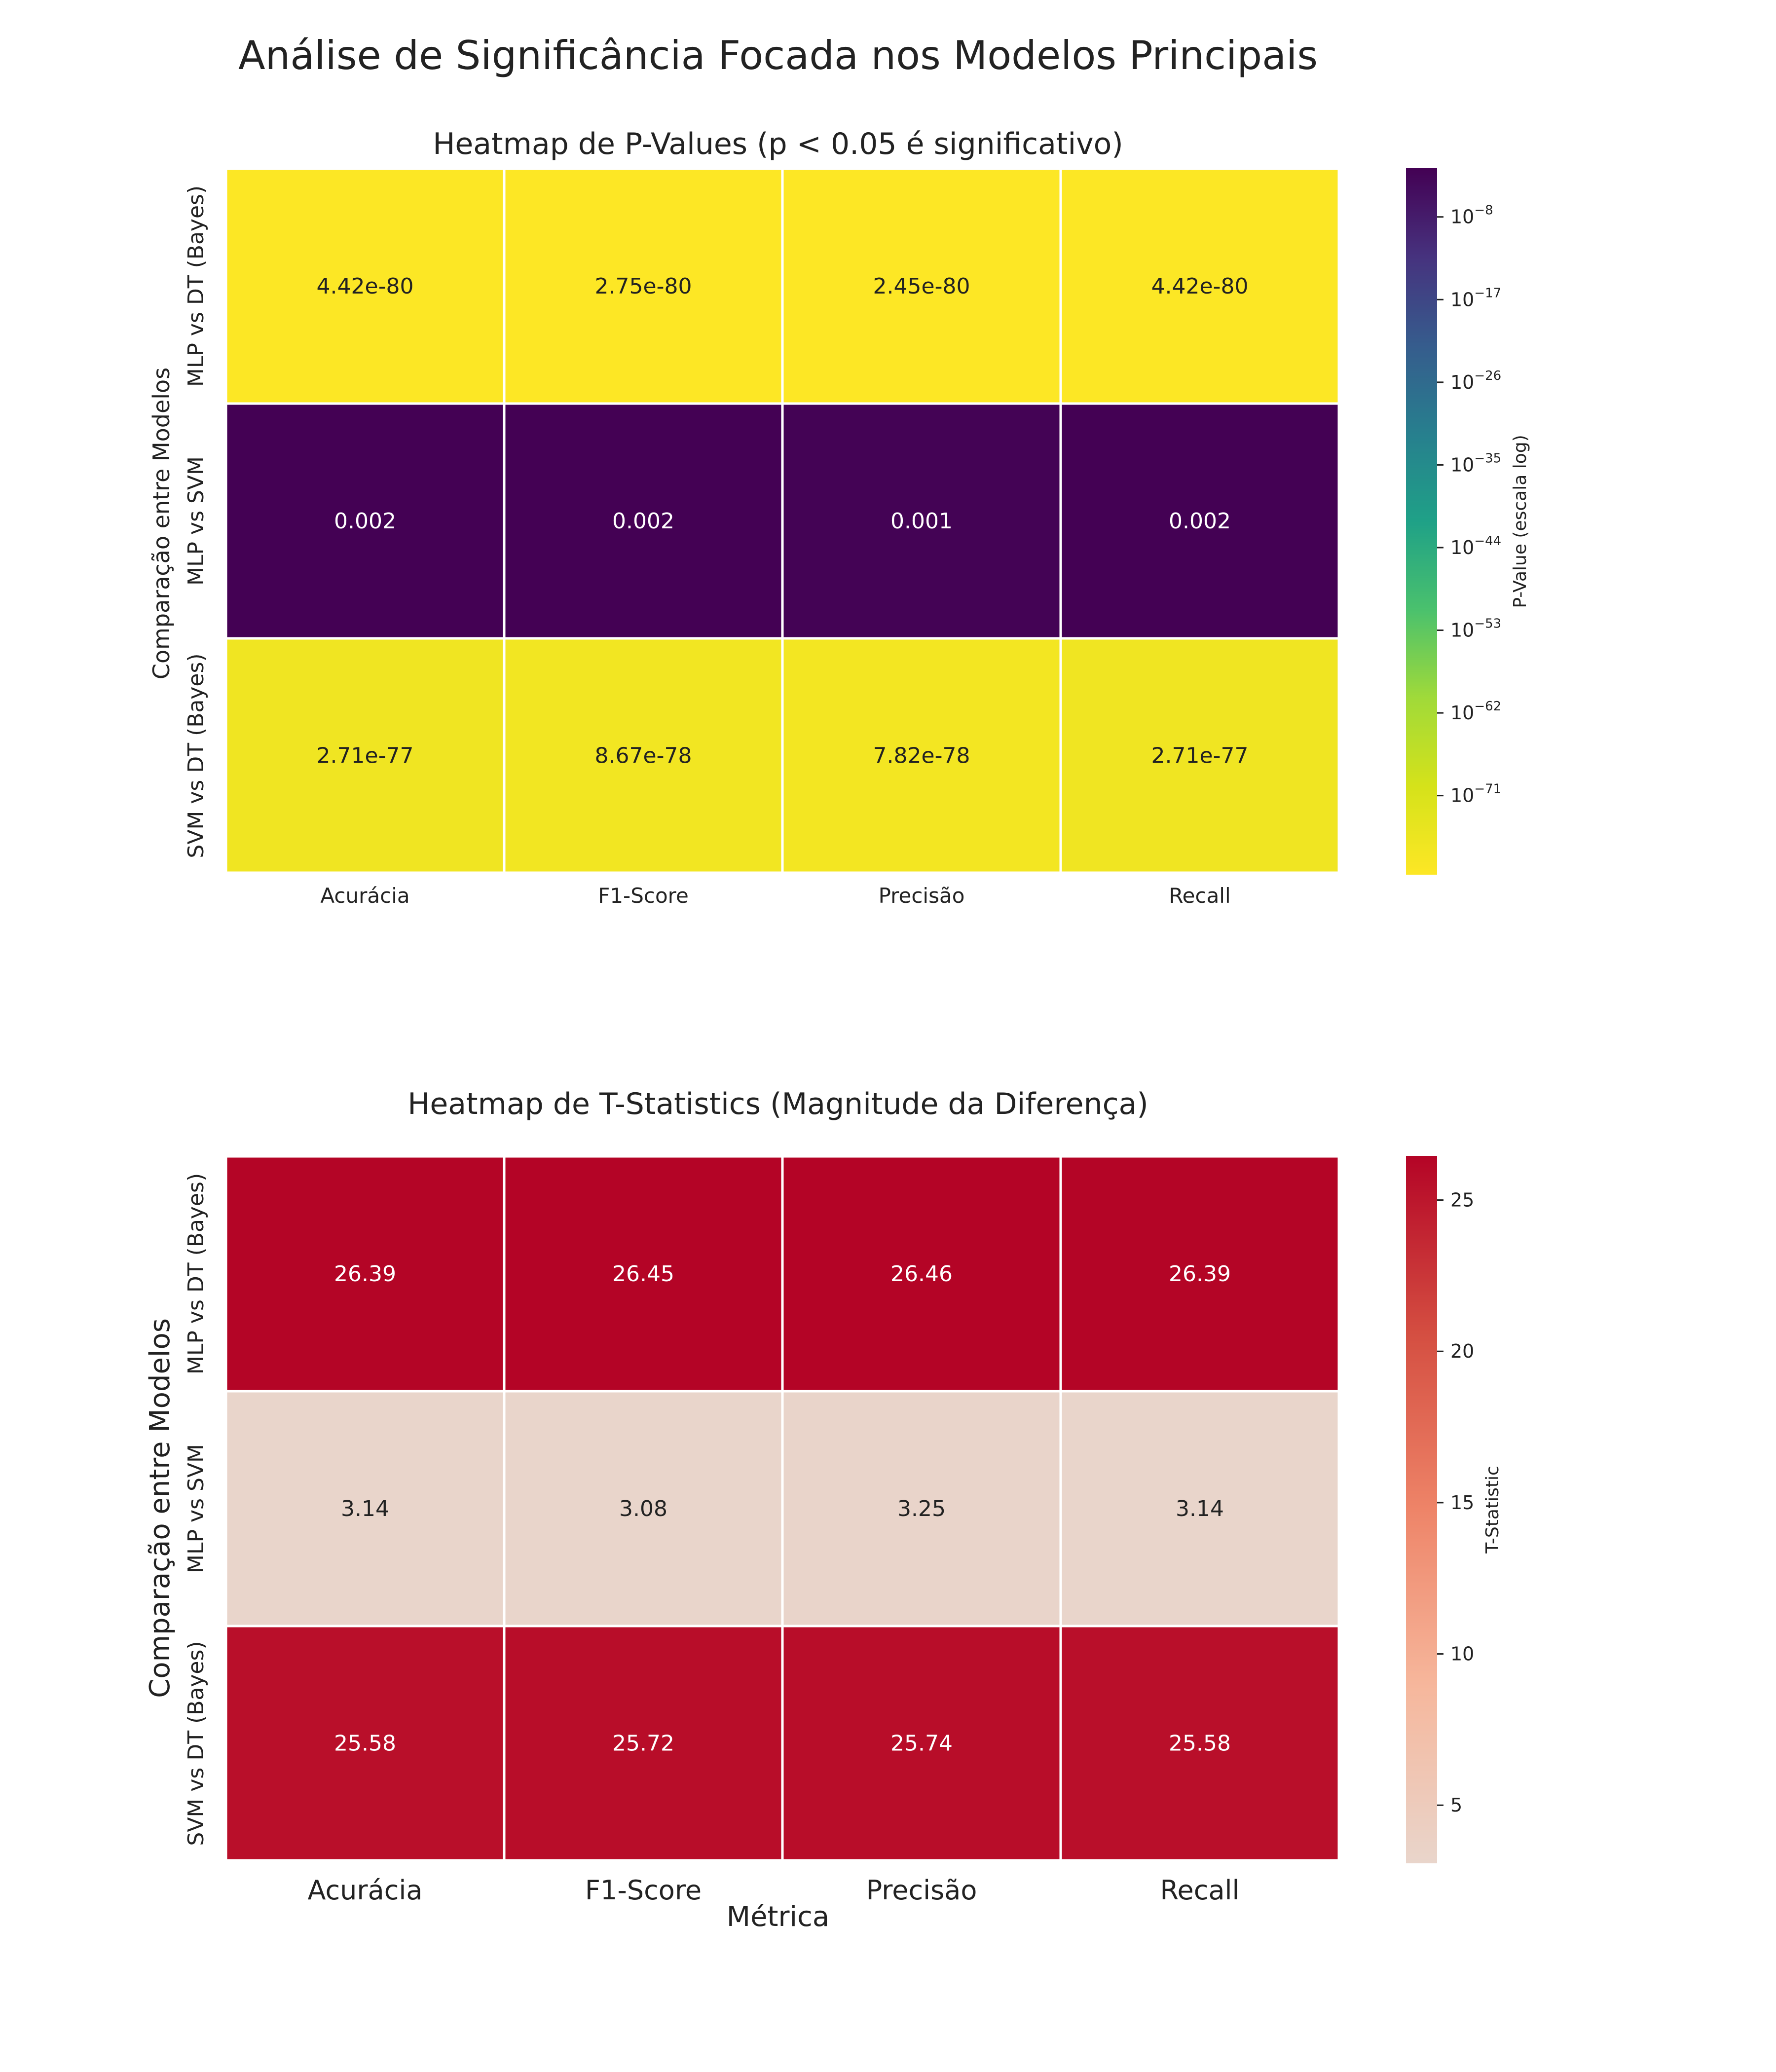 This screenshot has height=2072, width=1776. I want to click on colorbar-tick-exp: −44, so click(1488, 541).